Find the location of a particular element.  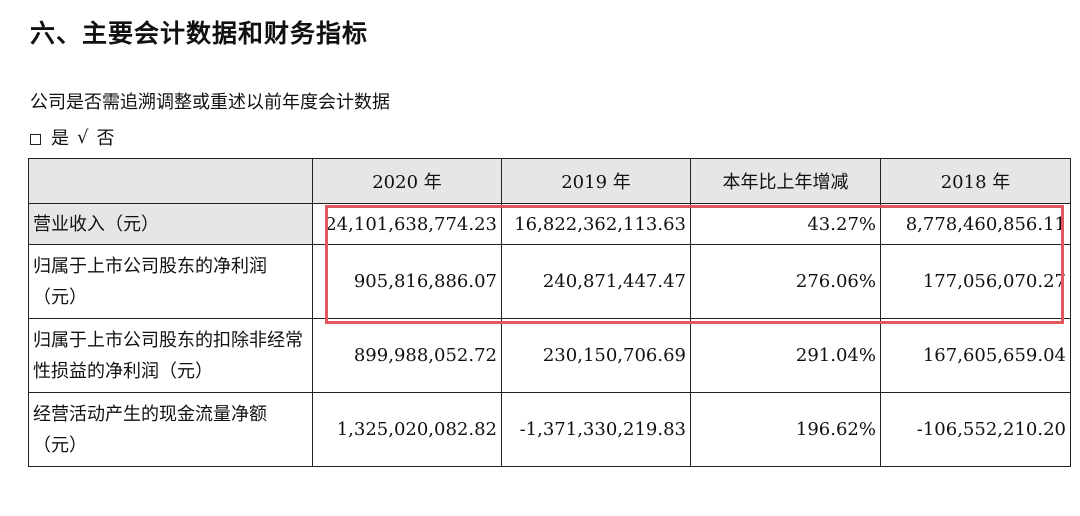

cell-2018: 167,605,659.04 is located at coordinates (975, 355).